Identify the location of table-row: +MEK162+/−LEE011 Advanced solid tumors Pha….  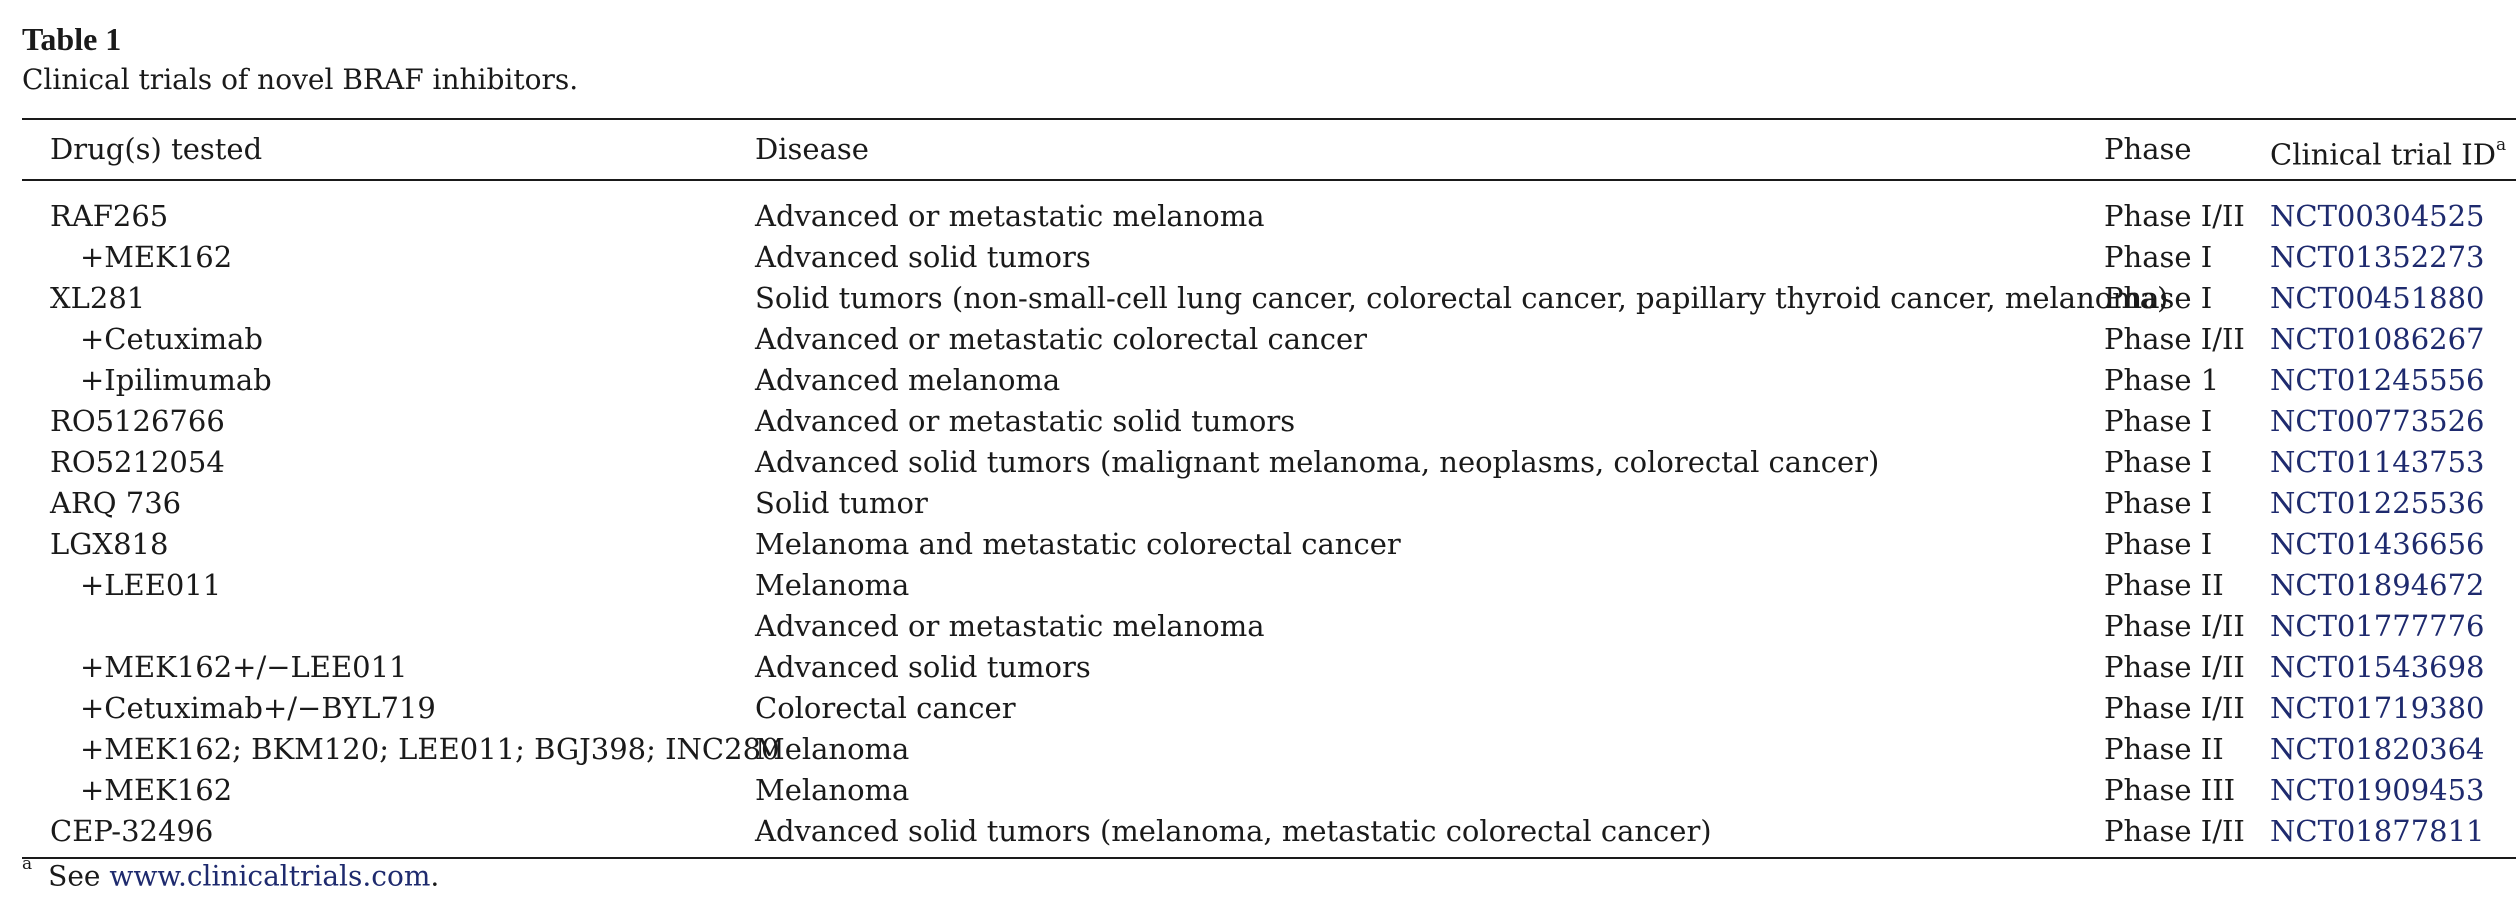
(1269, 667).